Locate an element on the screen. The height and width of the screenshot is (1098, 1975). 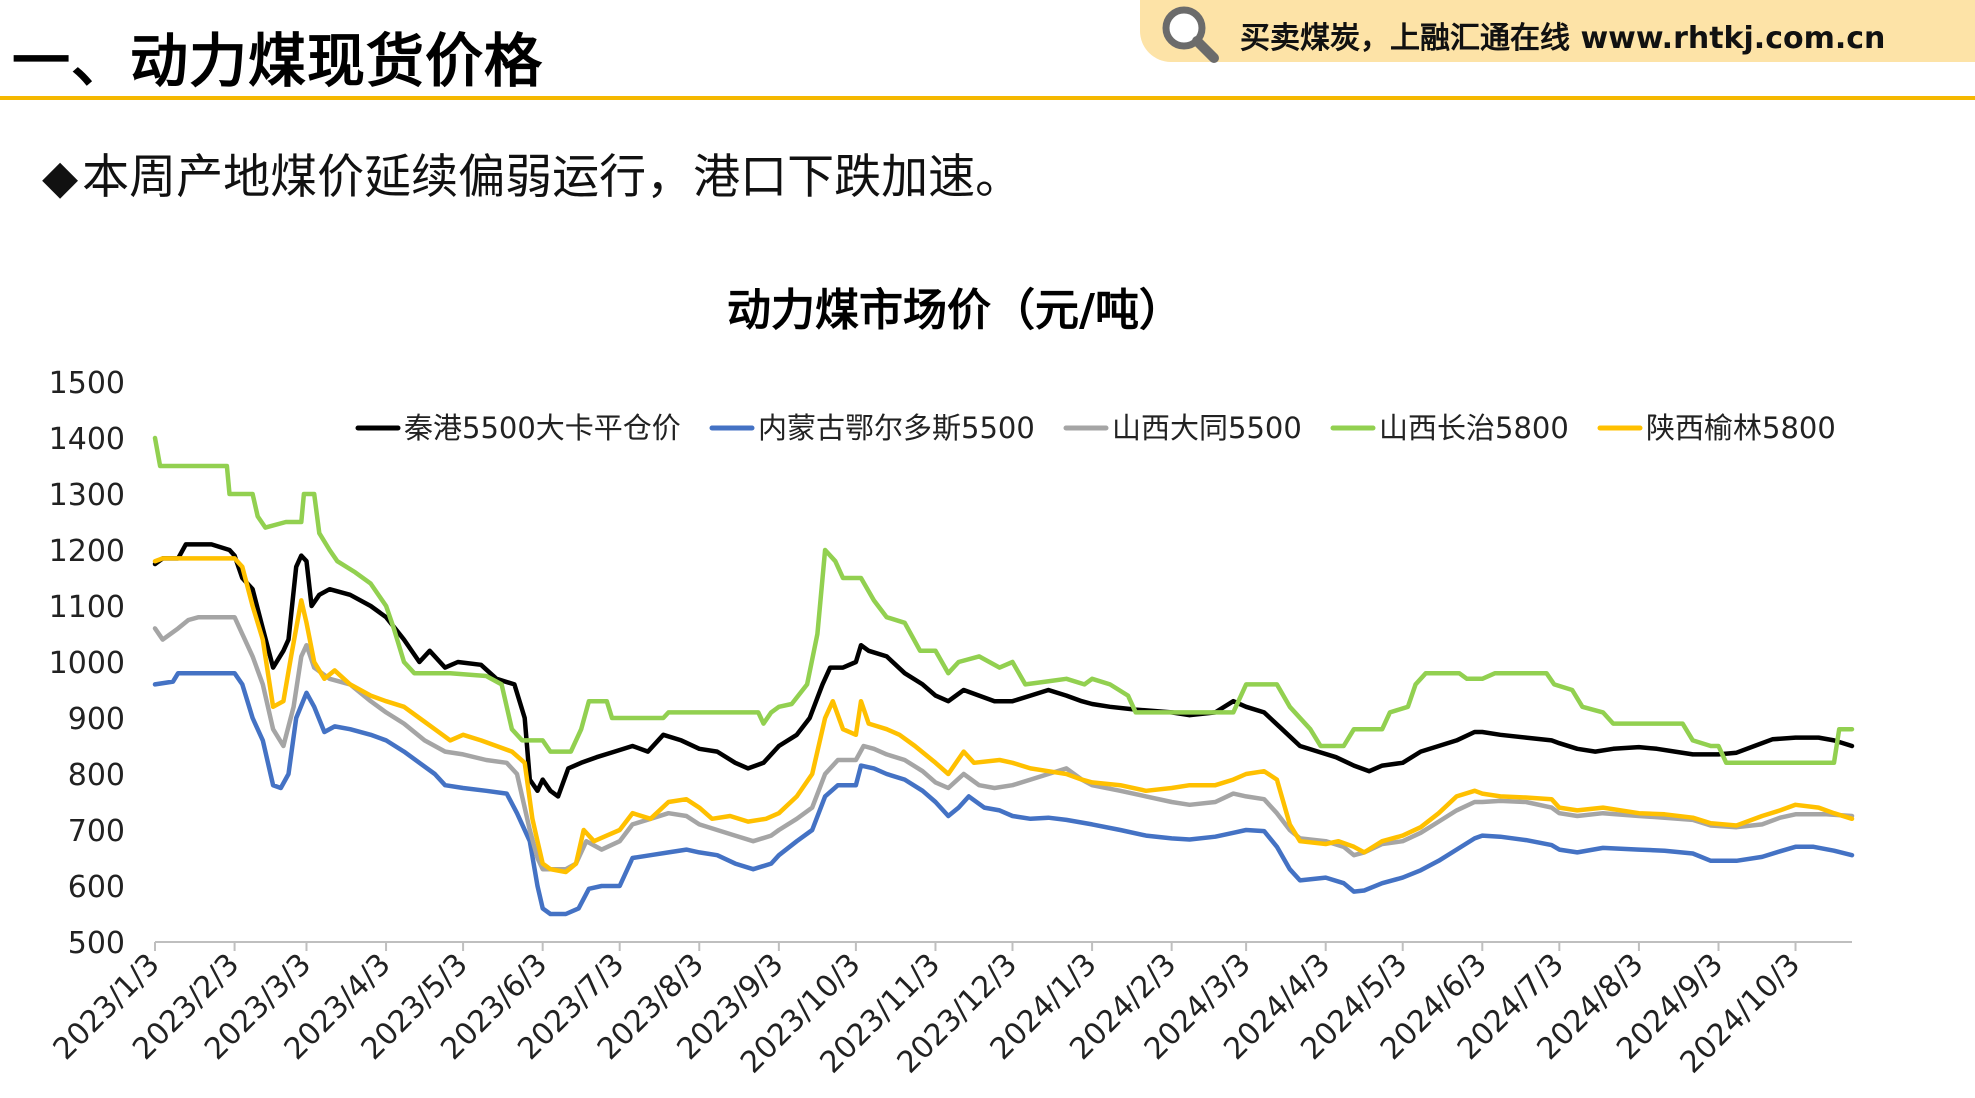
y-tick-label: 500 is located at coordinates (96, 943).